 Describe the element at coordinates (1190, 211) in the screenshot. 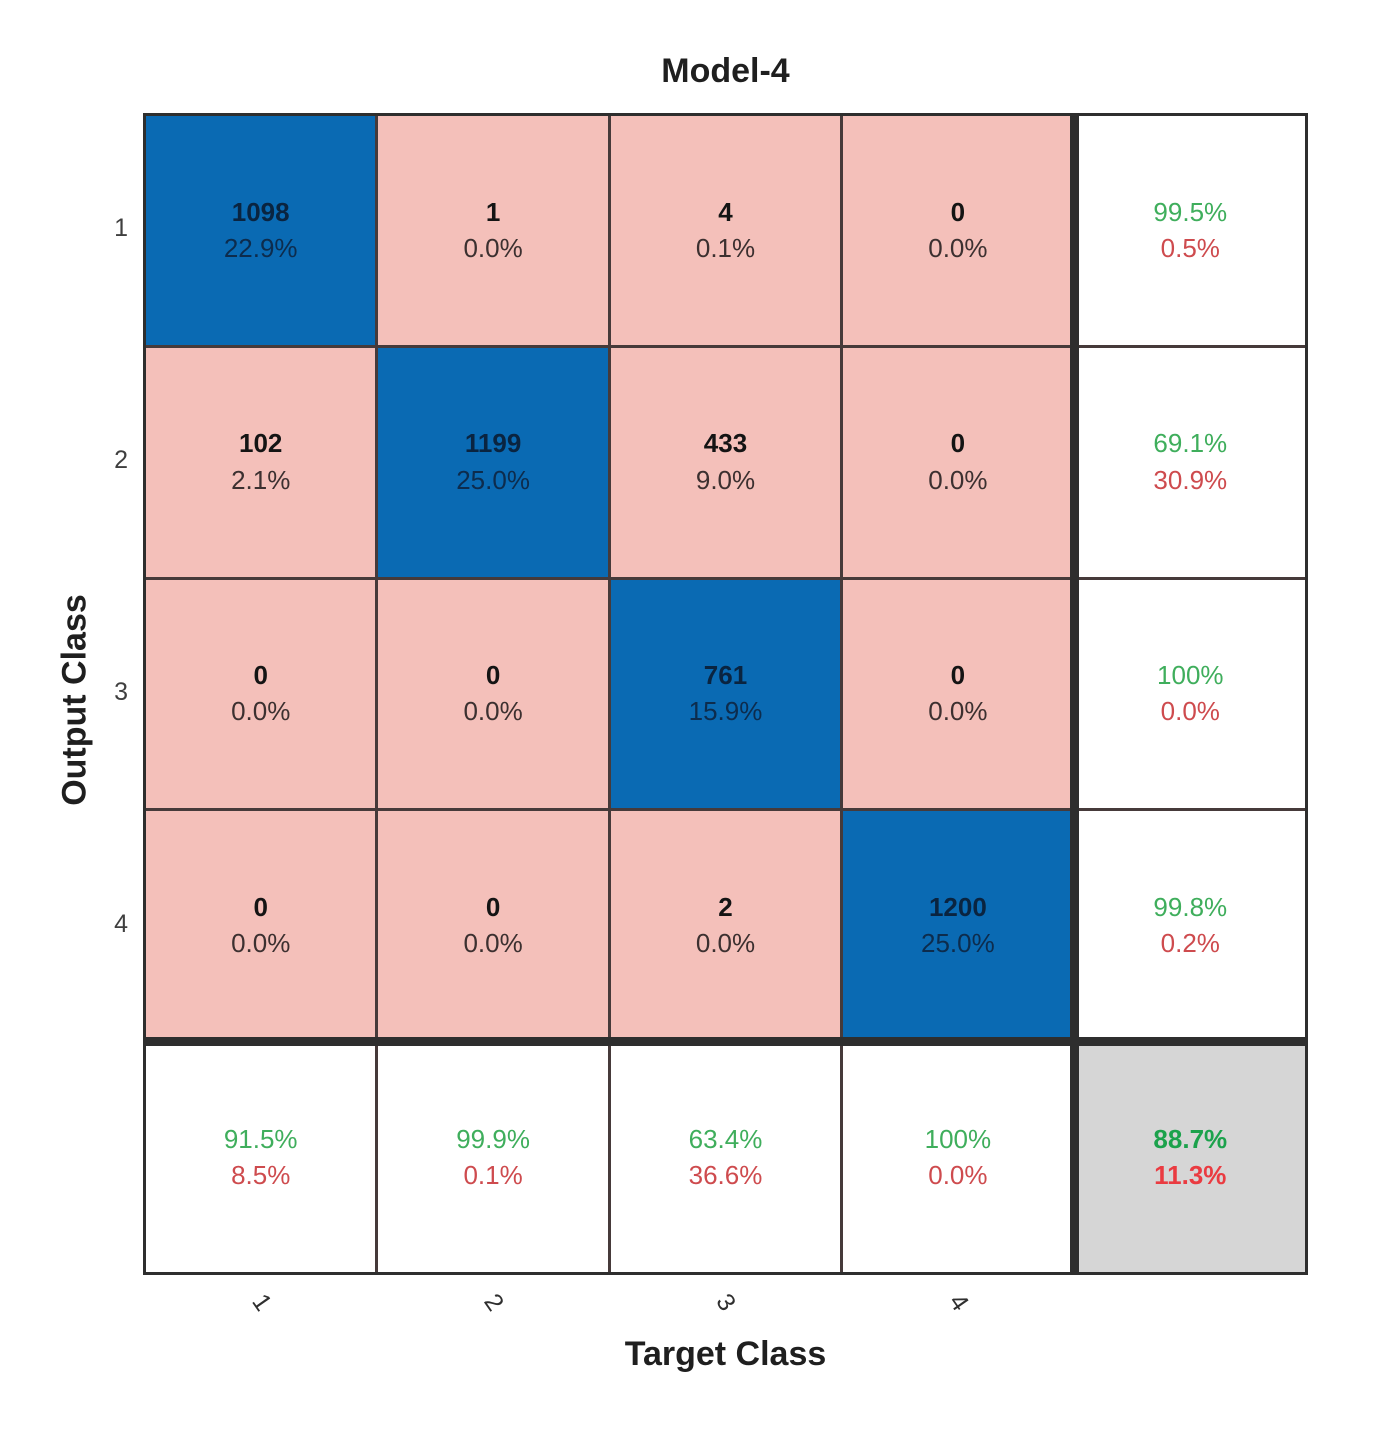

I see `summary-green-pct: 99.5%` at that location.